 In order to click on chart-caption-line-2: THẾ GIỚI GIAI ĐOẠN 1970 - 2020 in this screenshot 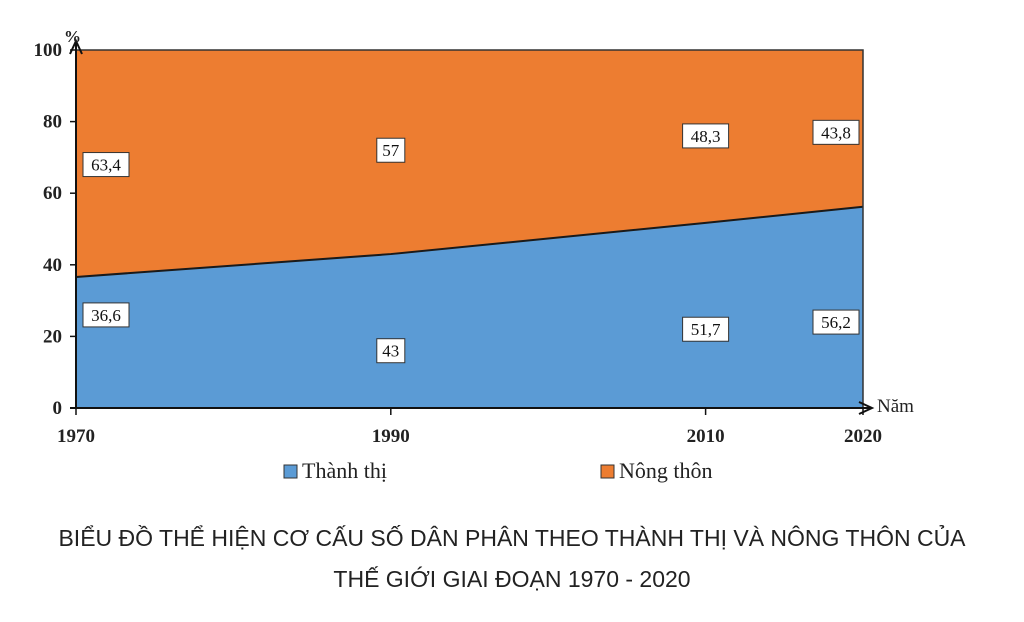, I will do `click(512, 579)`.